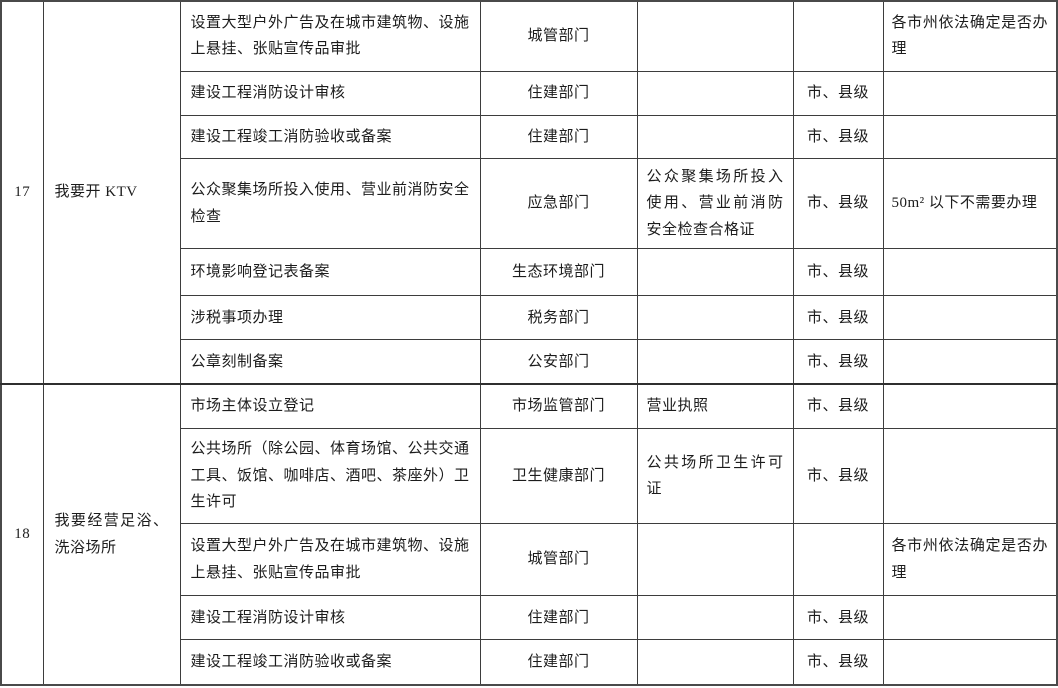  What do you see at coordinates (330, 203) in the screenshot?
I see `item-cell: 公众聚集场所投入使用、营业前消防安全检查` at bounding box center [330, 203].